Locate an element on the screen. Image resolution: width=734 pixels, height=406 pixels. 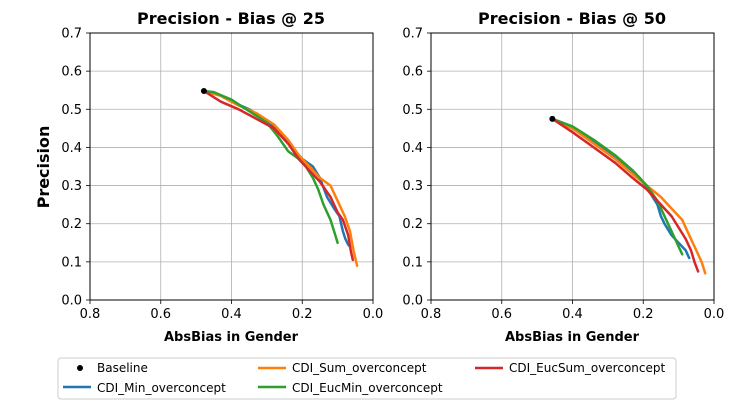
legend-marker-baseline is located at coordinates (80, 368).